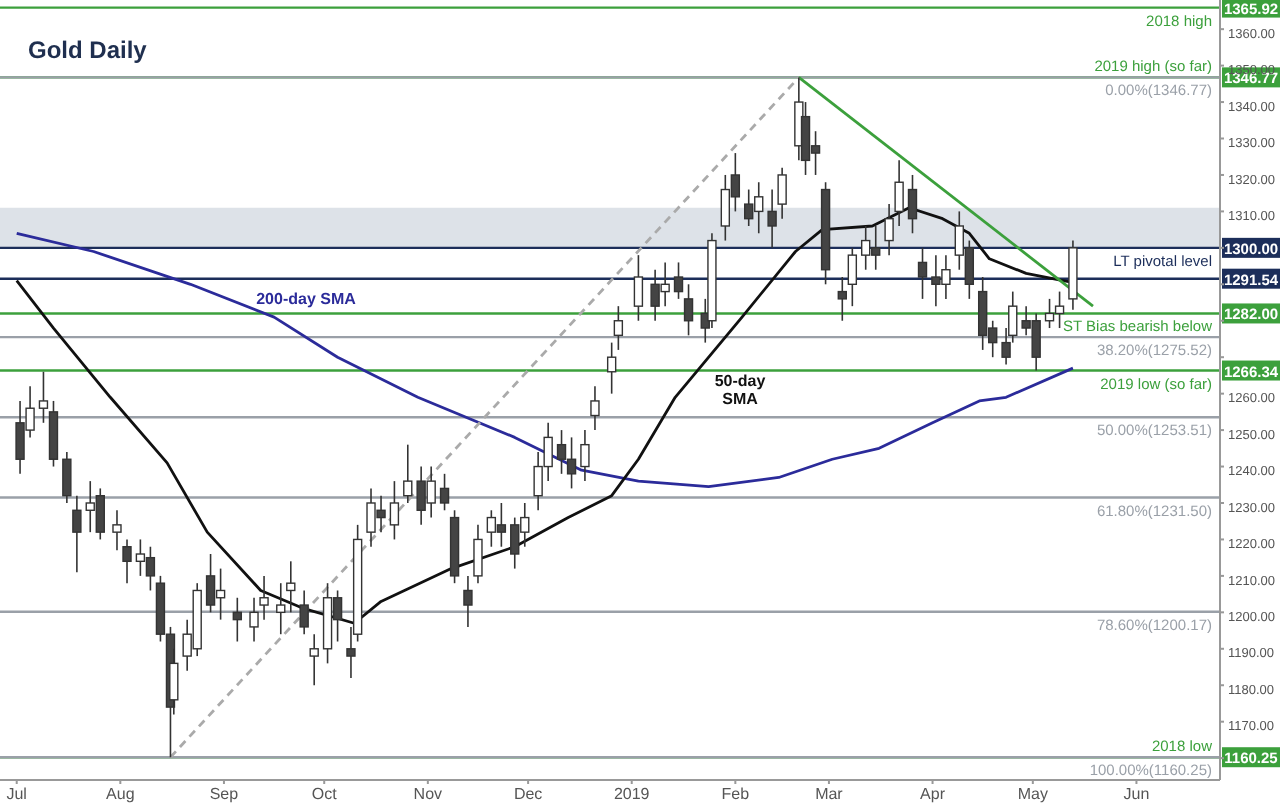 This screenshot has width=1280, height=804. I want to click on x-tick-label: Oct, so click(325, 794).